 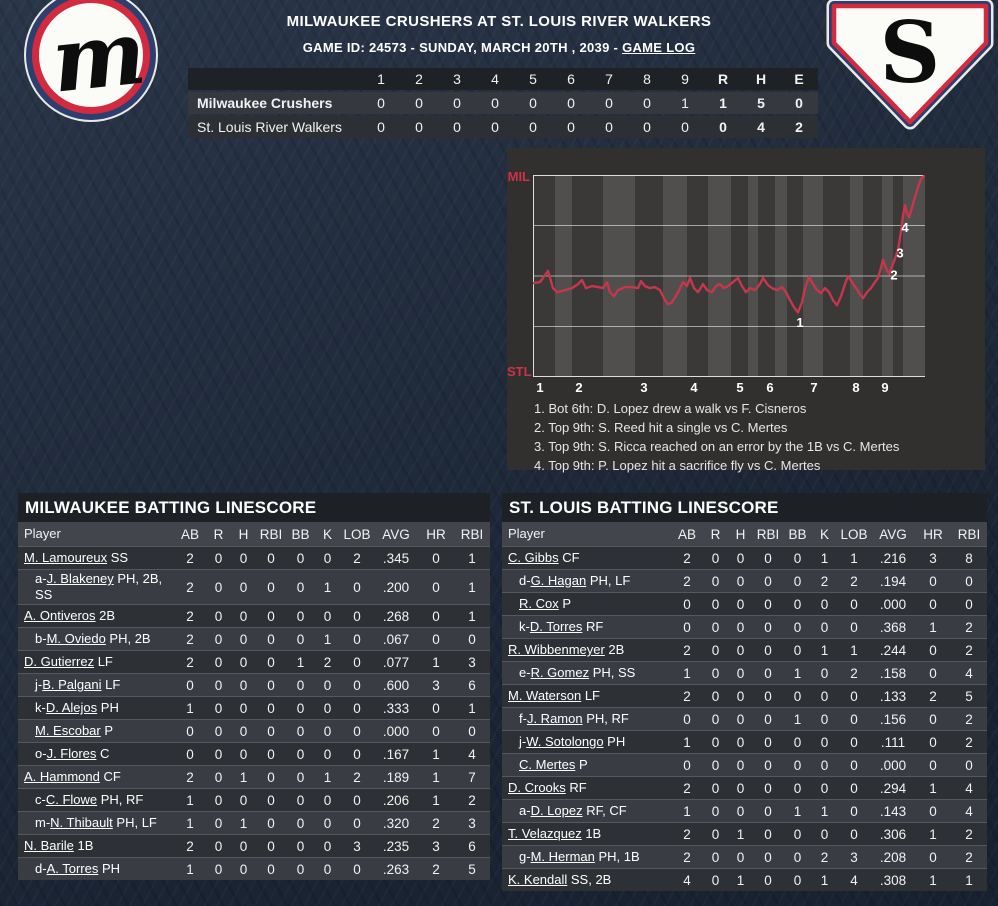 What do you see at coordinates (562, 856) in the screenshot?
I see `player-link: M. Herman` at bounding box center [562, 856].